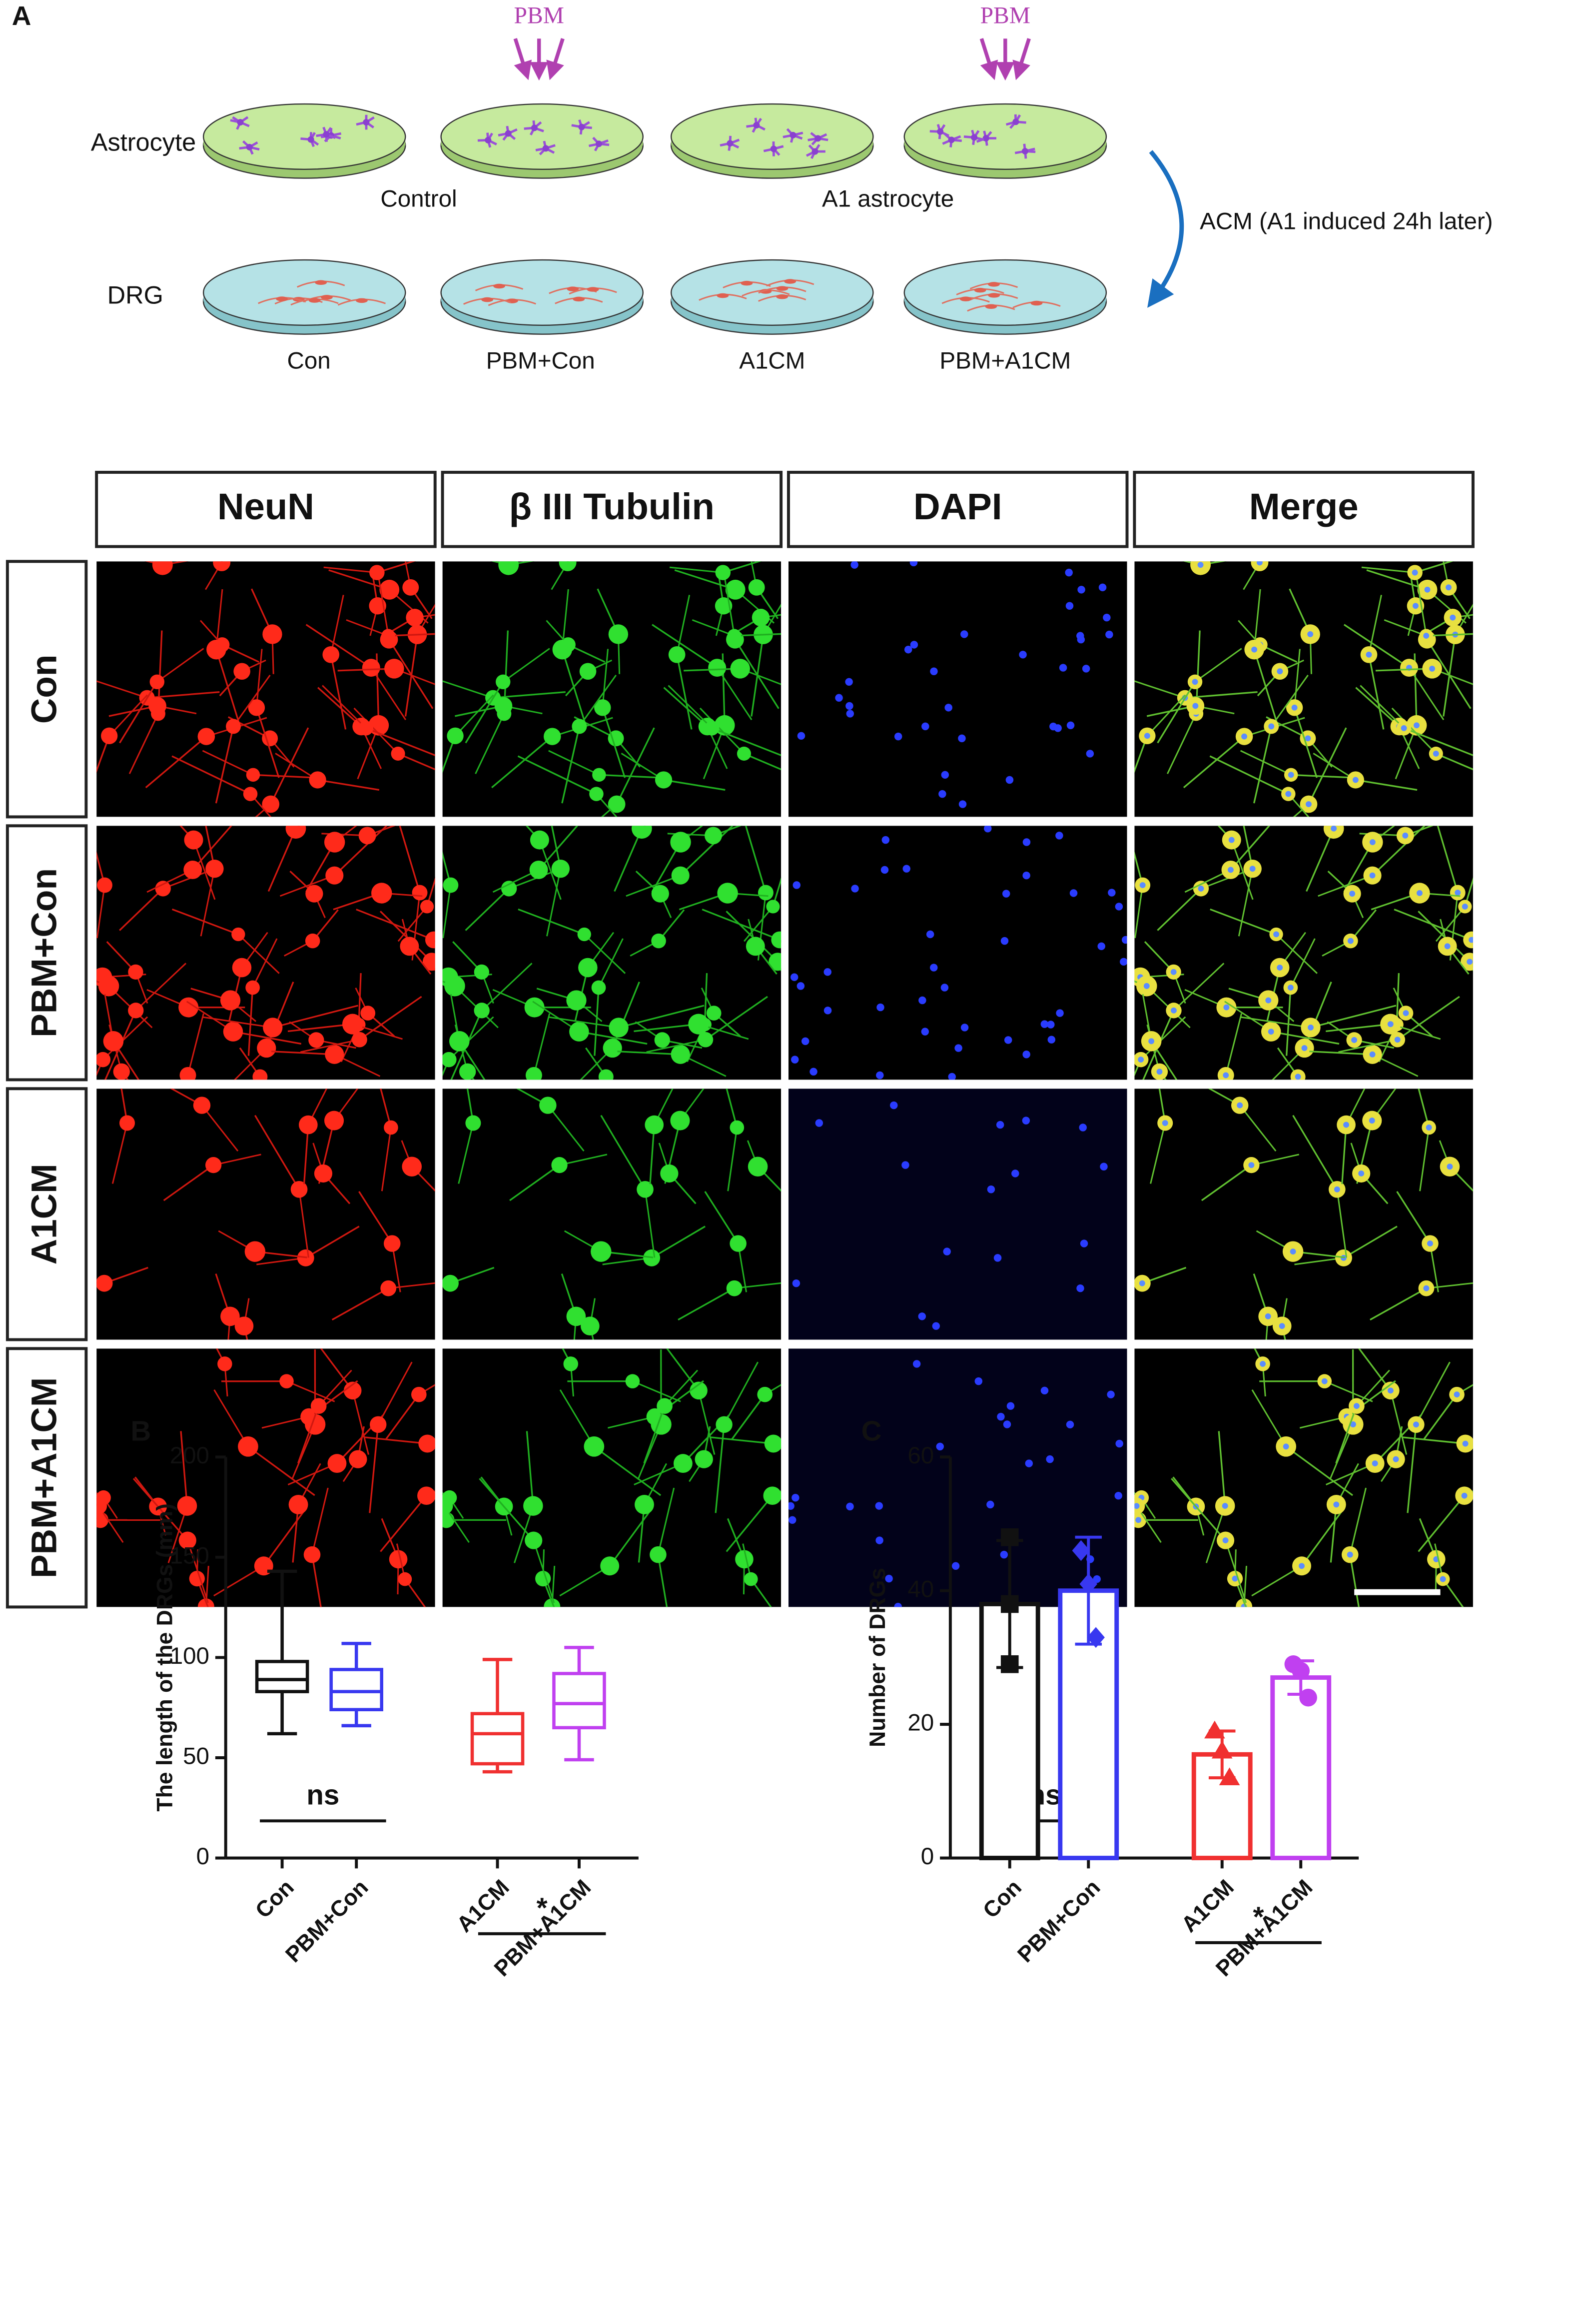 This screenshot has width=1574, height=2324. I want to click on x-tick-label: A1CM, so click(483, 1906).